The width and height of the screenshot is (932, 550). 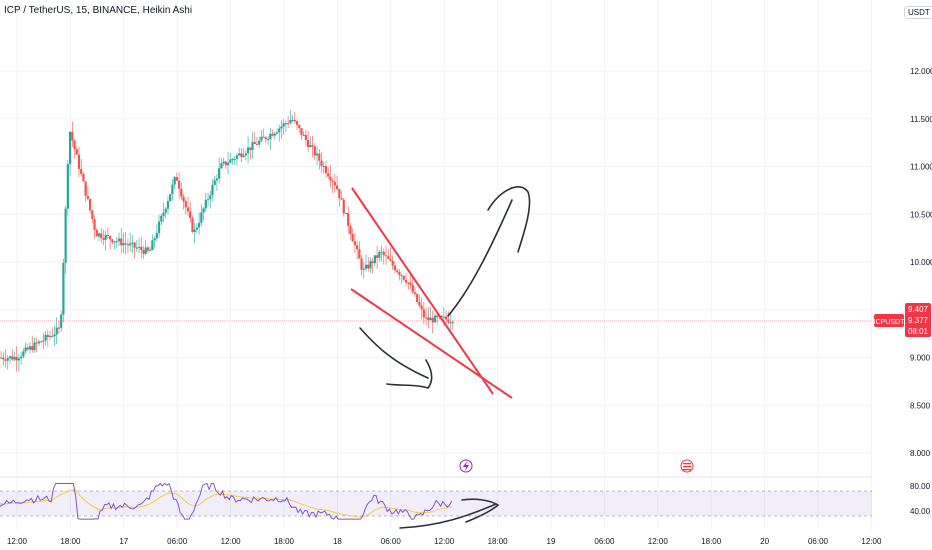 What do you see at coordinates (918, 331) in the screenshot?
I see `price-label-countdown: 08:01` at bounding box center [918, 331].